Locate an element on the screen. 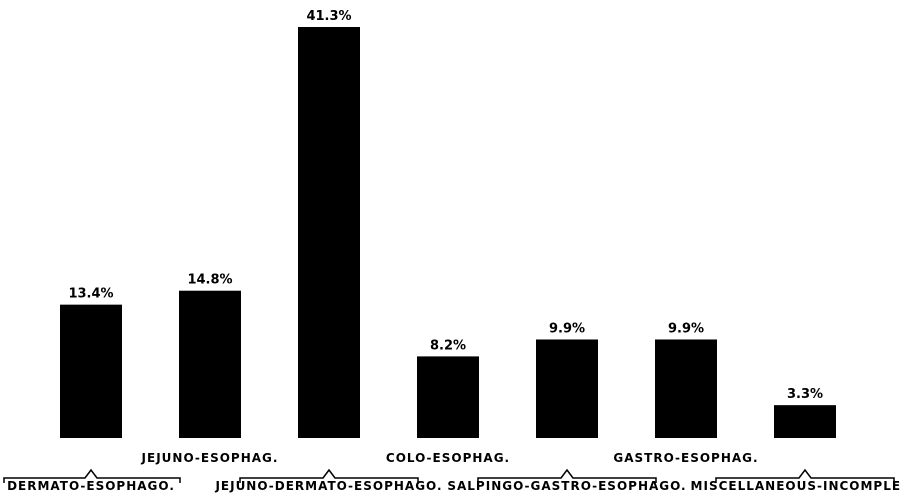 The image size is (901, 495). category-braces-group is located at coordinates (449, 475).